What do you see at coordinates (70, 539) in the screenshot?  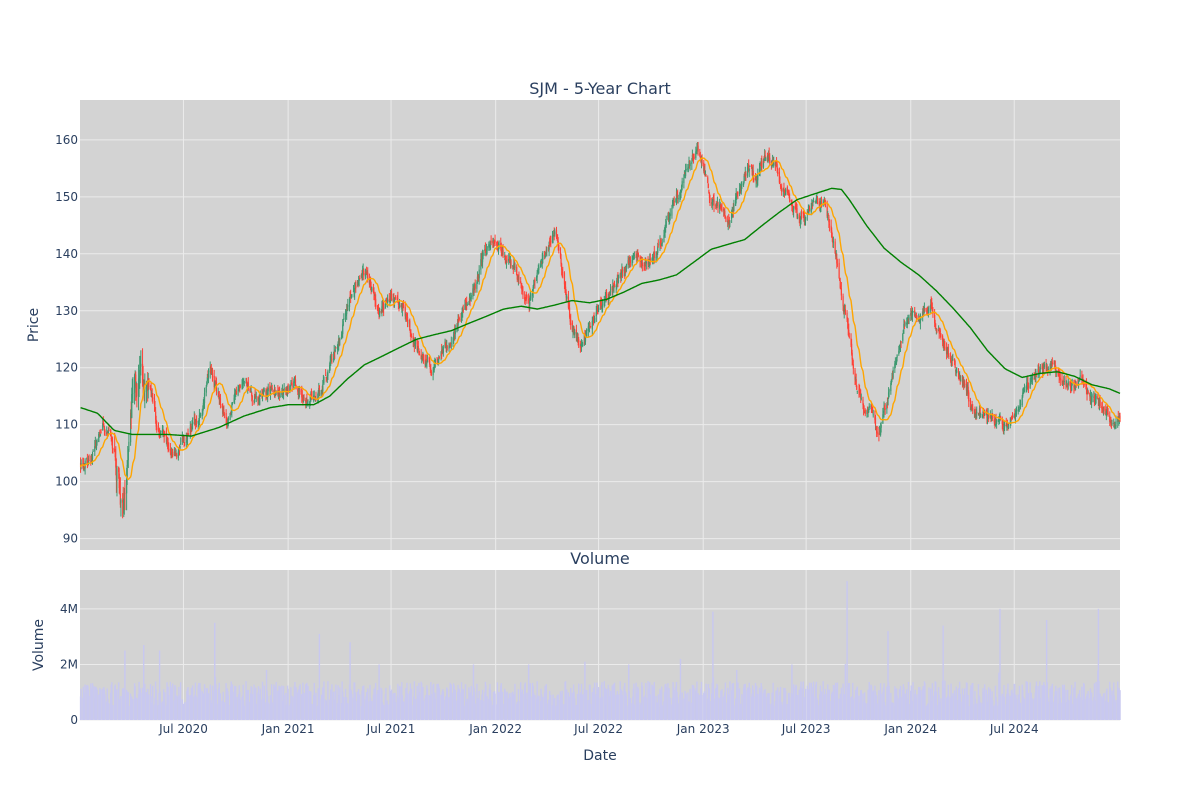 I see `price-tick-label: 90` at bounding box center [70, 539].